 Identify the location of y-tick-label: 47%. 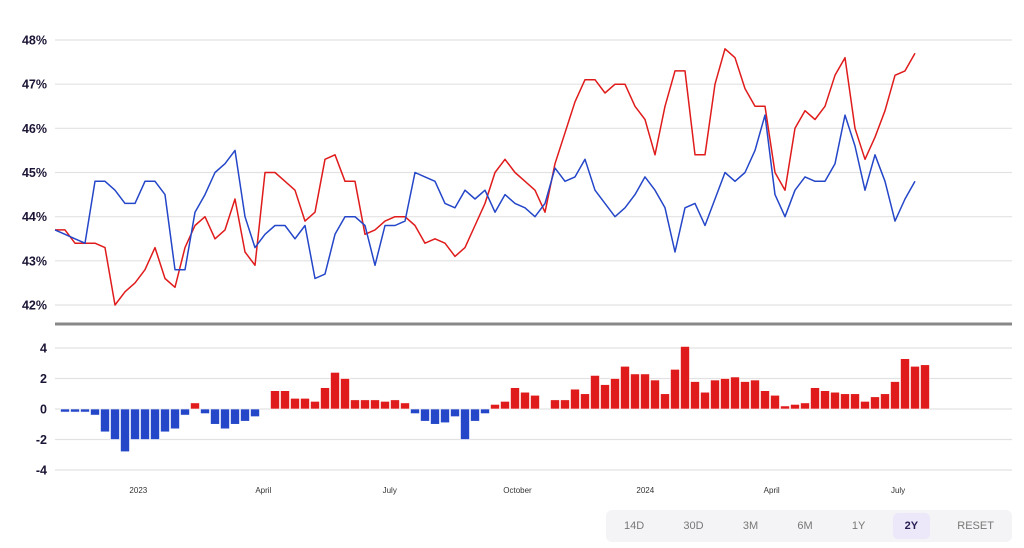
(34, 85).